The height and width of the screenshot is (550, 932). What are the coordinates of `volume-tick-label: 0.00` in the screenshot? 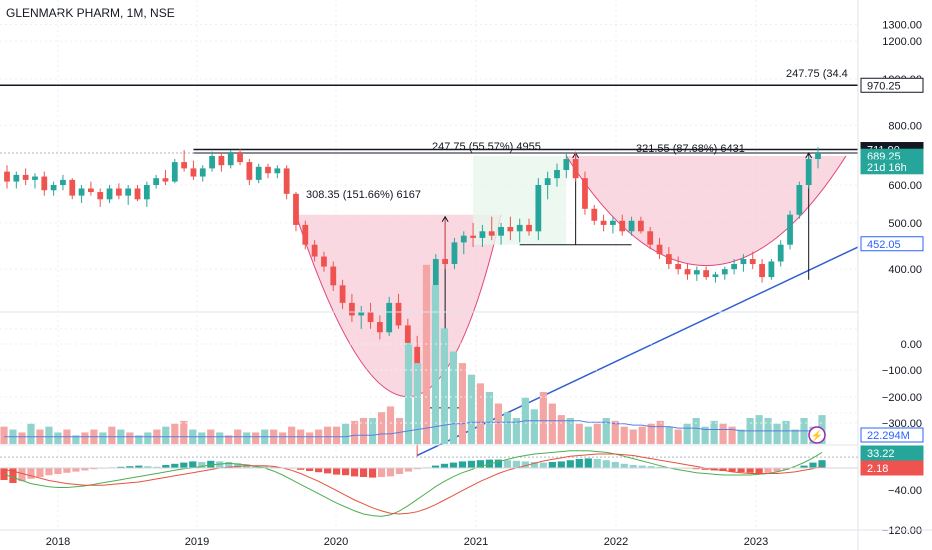 It's located at (911, 345).